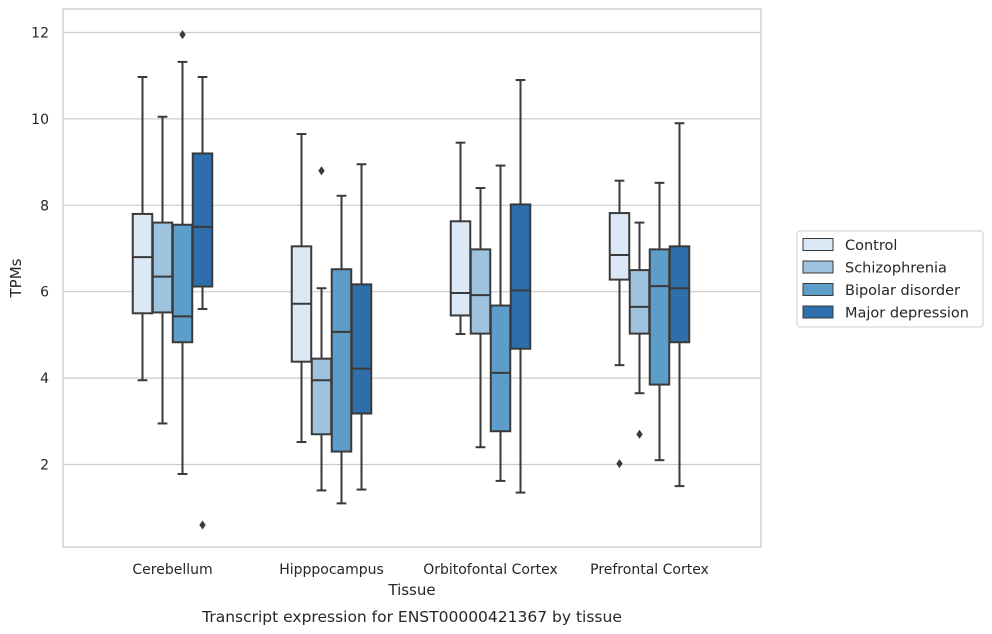  I want to click on y-tick-label-10: 10, so click(40, 120).